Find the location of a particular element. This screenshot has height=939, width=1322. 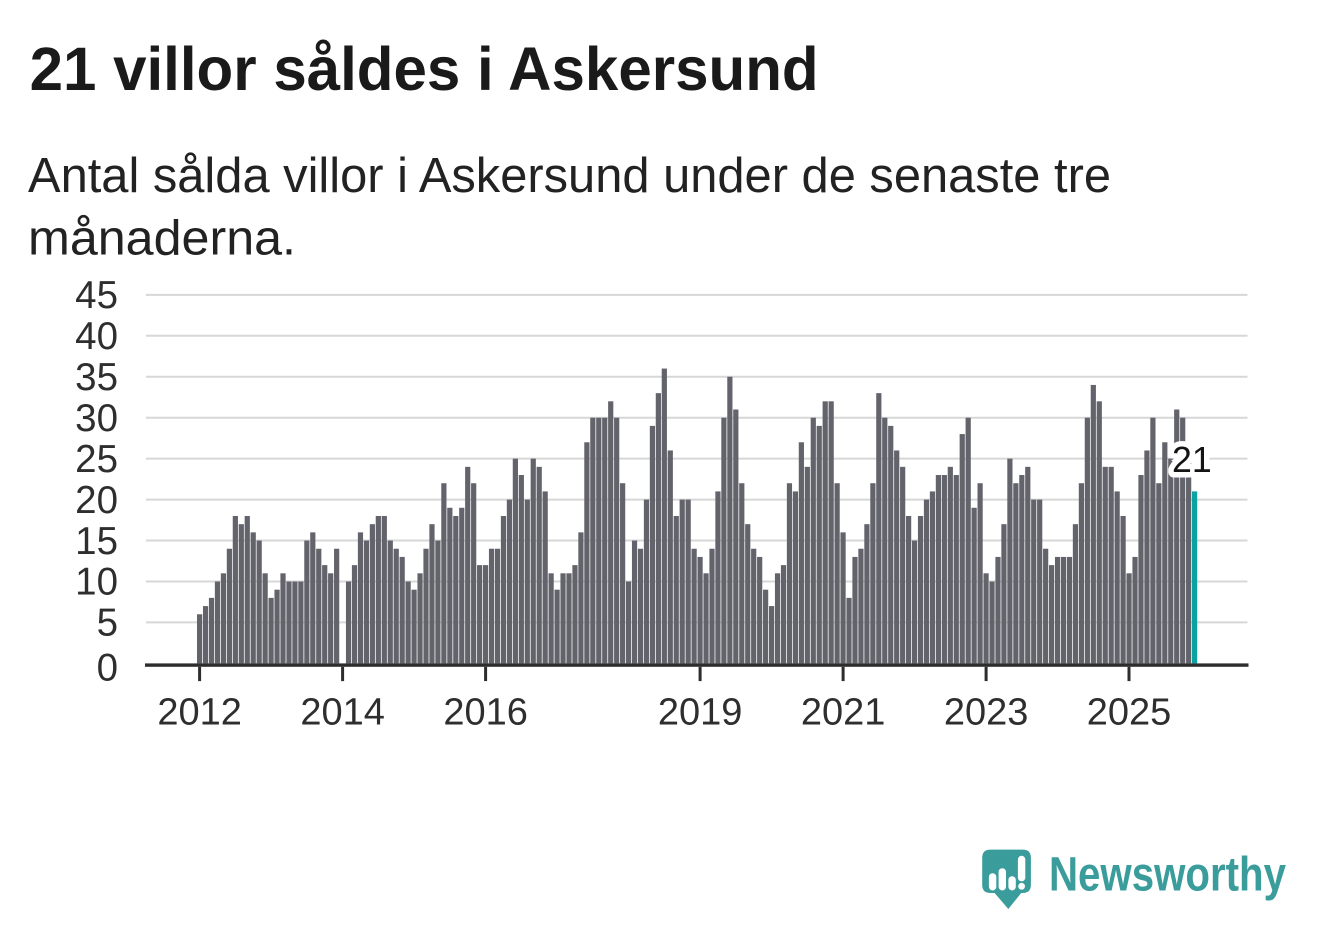

svg-text: 2021 is located at coordinates (843, 712).